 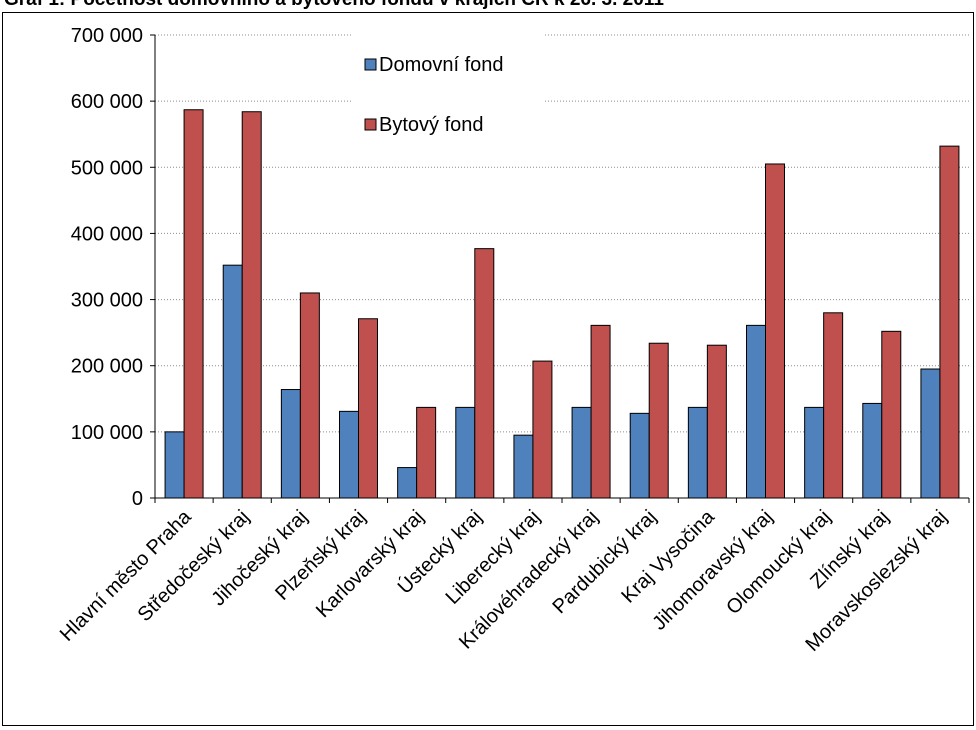 I want to click on x-tick-label: Pardubický kraj, so click(x=605, y=562).